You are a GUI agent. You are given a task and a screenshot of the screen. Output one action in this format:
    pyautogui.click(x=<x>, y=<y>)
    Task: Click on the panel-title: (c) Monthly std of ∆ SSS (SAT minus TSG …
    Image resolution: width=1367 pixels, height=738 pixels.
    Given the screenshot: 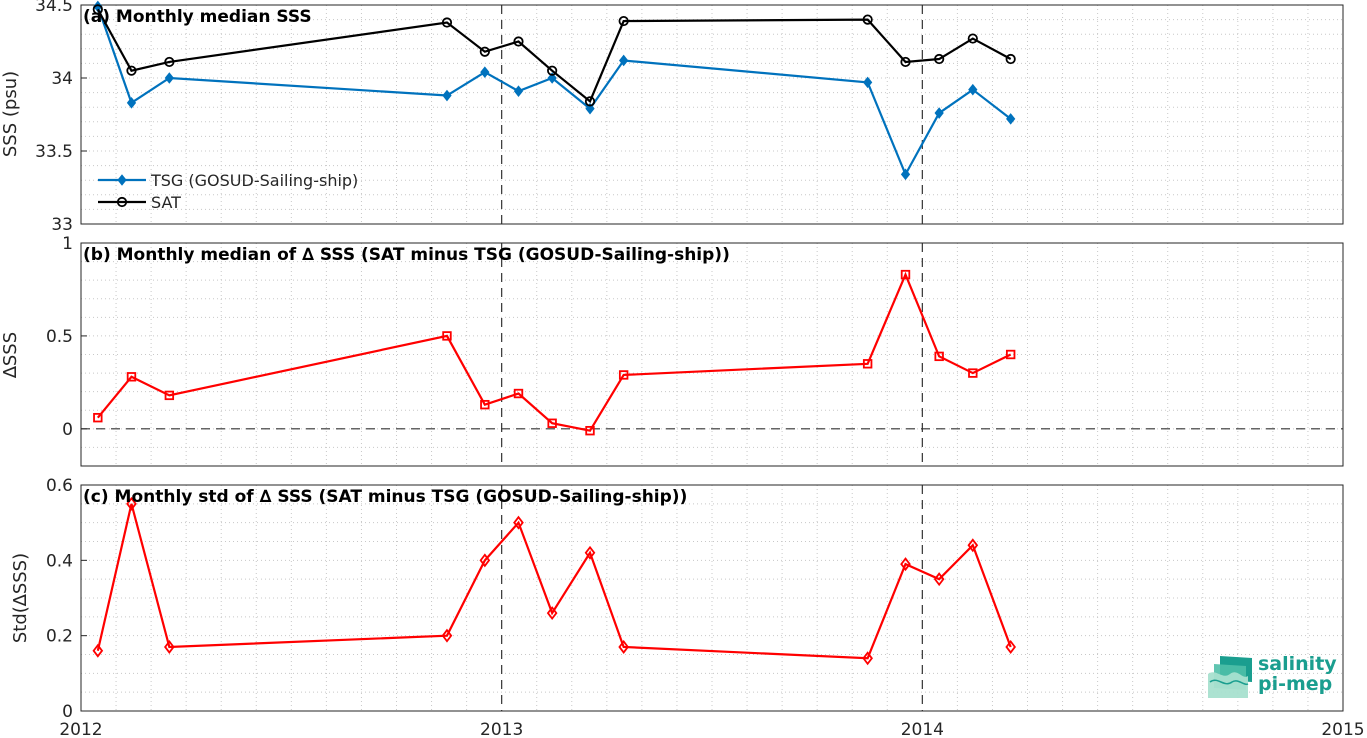 What is the action you would take?
    pyautogui.click(x=385, y=497)
    